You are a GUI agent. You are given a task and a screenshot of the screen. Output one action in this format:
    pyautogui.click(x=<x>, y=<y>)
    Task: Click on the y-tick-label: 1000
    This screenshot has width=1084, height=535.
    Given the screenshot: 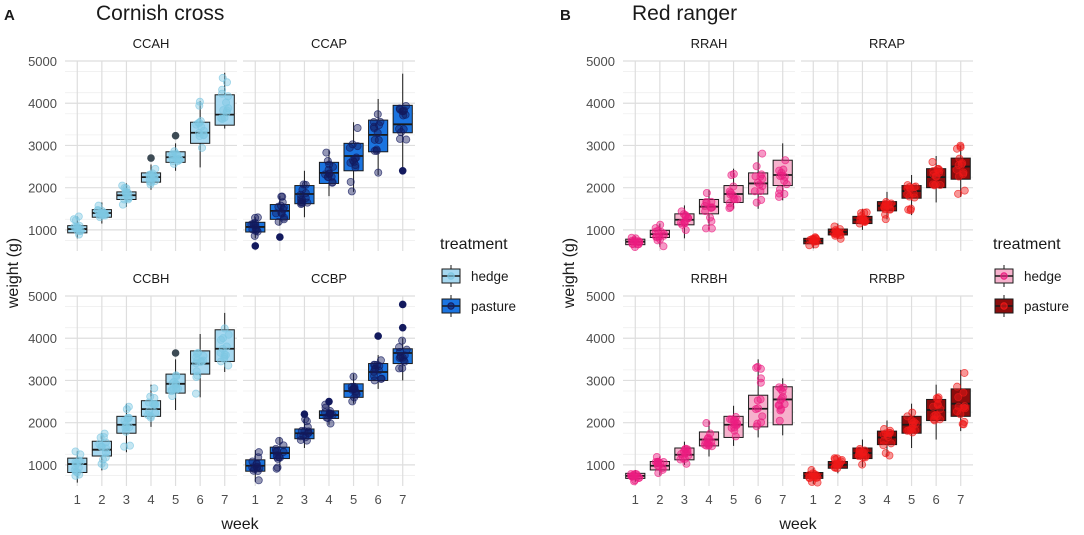 What is the action you would take?
    pyautogui.click(x=42, y=465)
    